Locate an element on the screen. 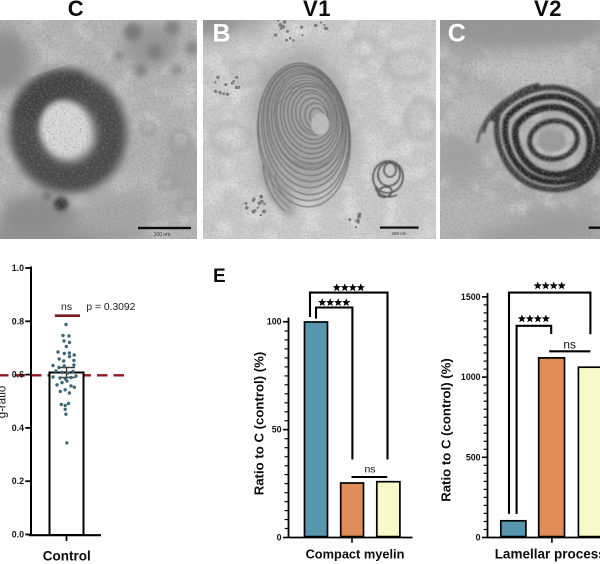  svg-text: Control is located at coordinates (67, 556).